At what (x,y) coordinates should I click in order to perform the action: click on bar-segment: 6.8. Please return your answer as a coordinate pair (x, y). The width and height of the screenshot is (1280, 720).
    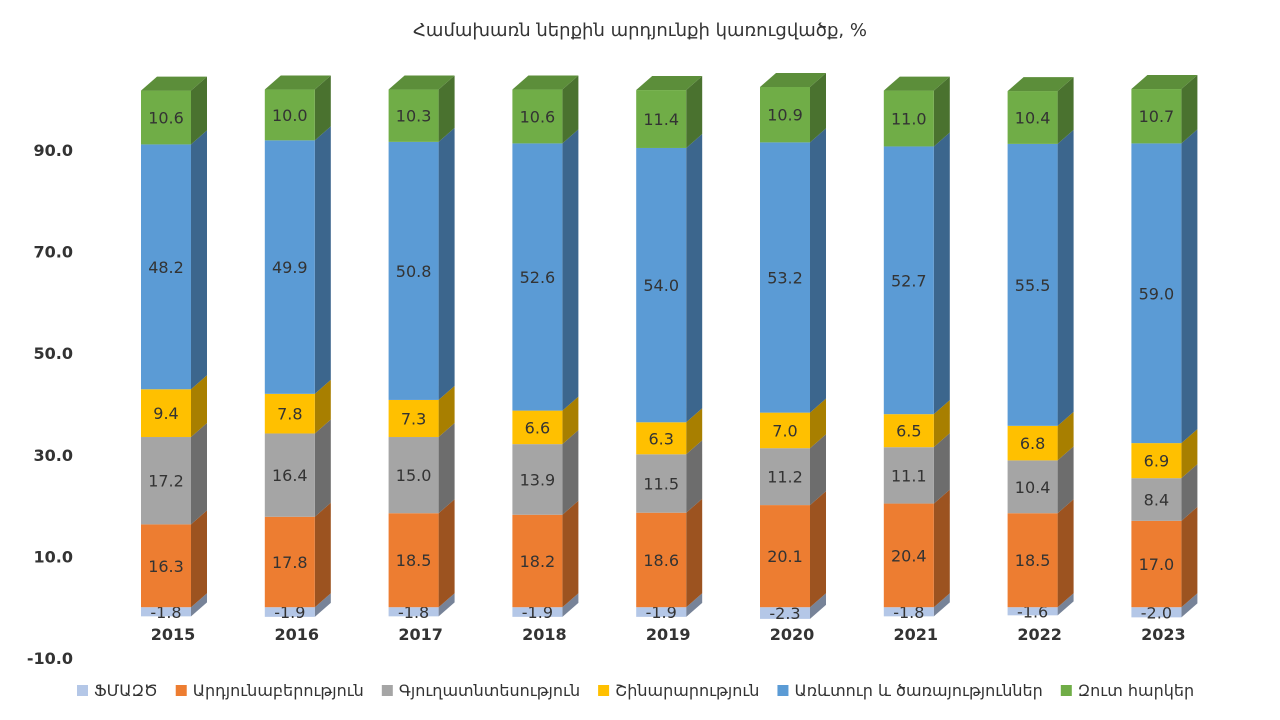
    Looking at the image, I should click on (1040, 436).